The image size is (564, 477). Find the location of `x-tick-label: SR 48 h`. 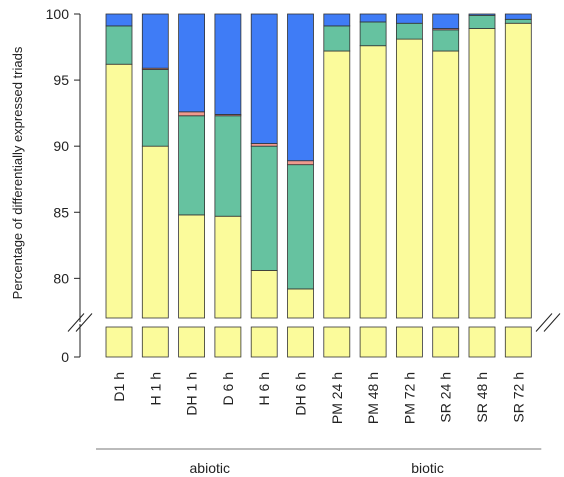

x-tick-label: SR 48 h is located at coordinates (482, 397).